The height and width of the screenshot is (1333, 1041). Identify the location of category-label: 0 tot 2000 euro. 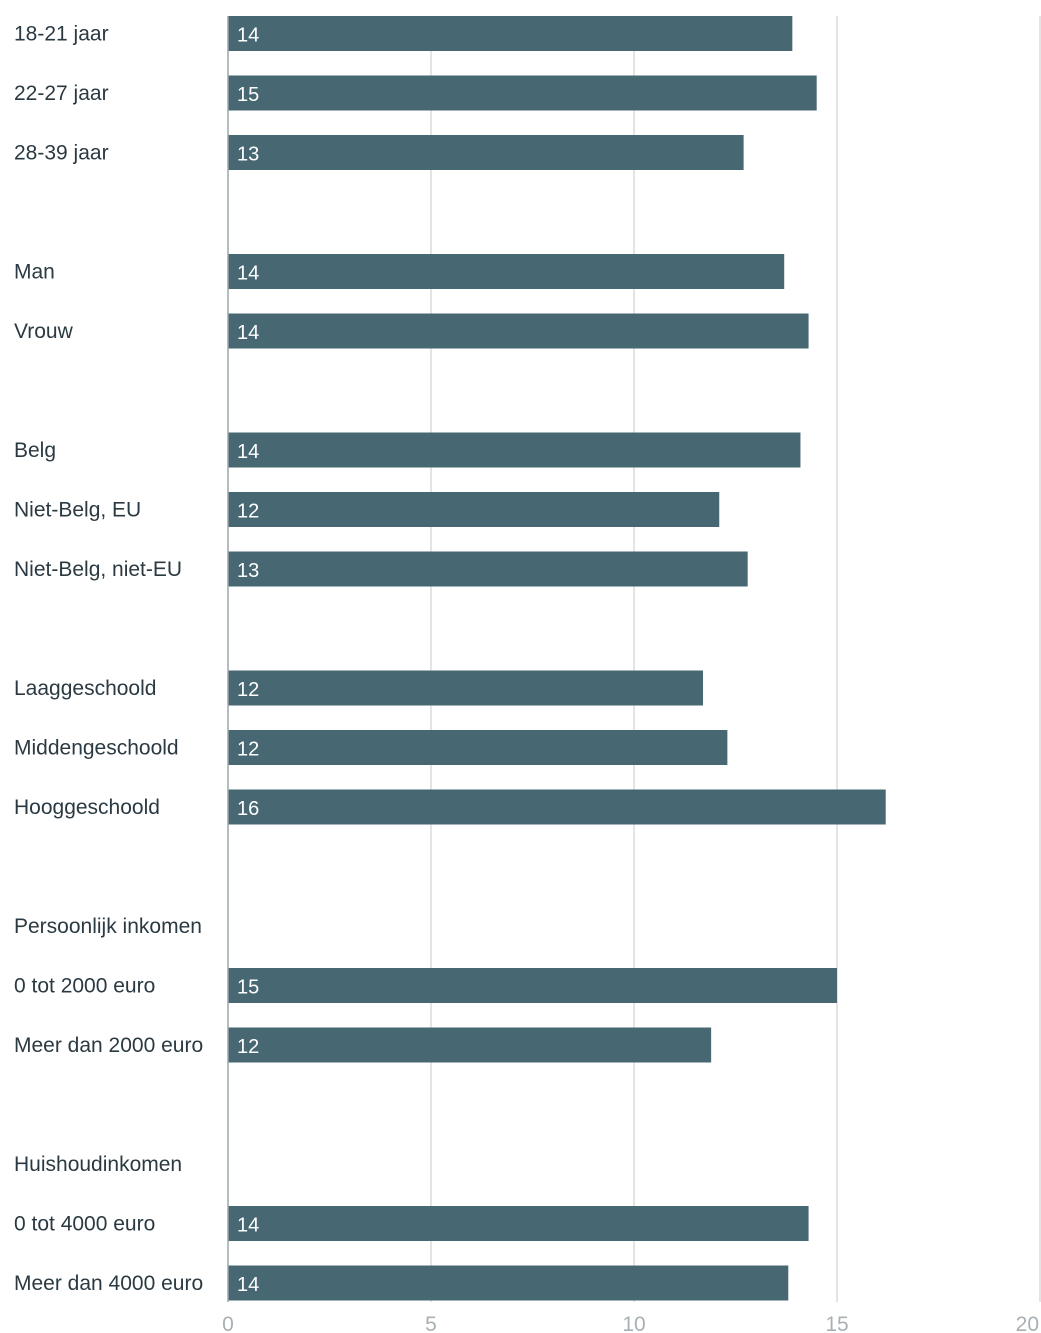
(84, 986).